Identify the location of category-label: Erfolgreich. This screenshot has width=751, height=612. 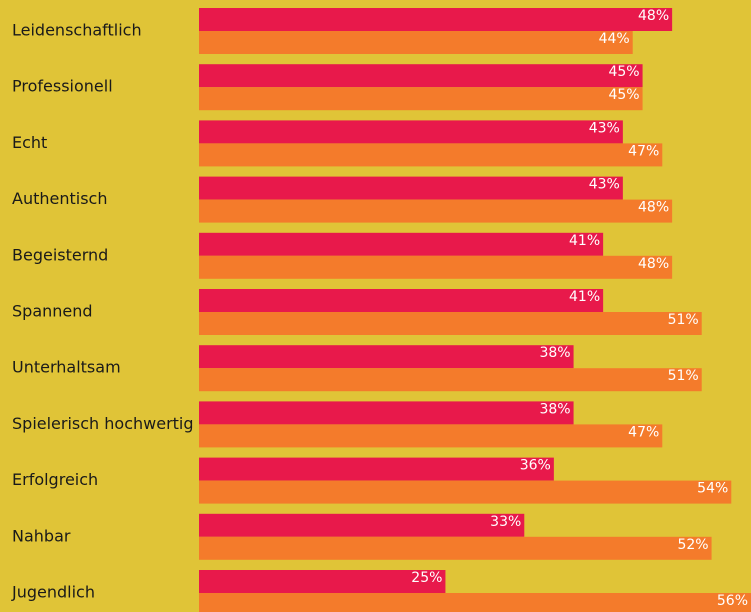
(55, 479).